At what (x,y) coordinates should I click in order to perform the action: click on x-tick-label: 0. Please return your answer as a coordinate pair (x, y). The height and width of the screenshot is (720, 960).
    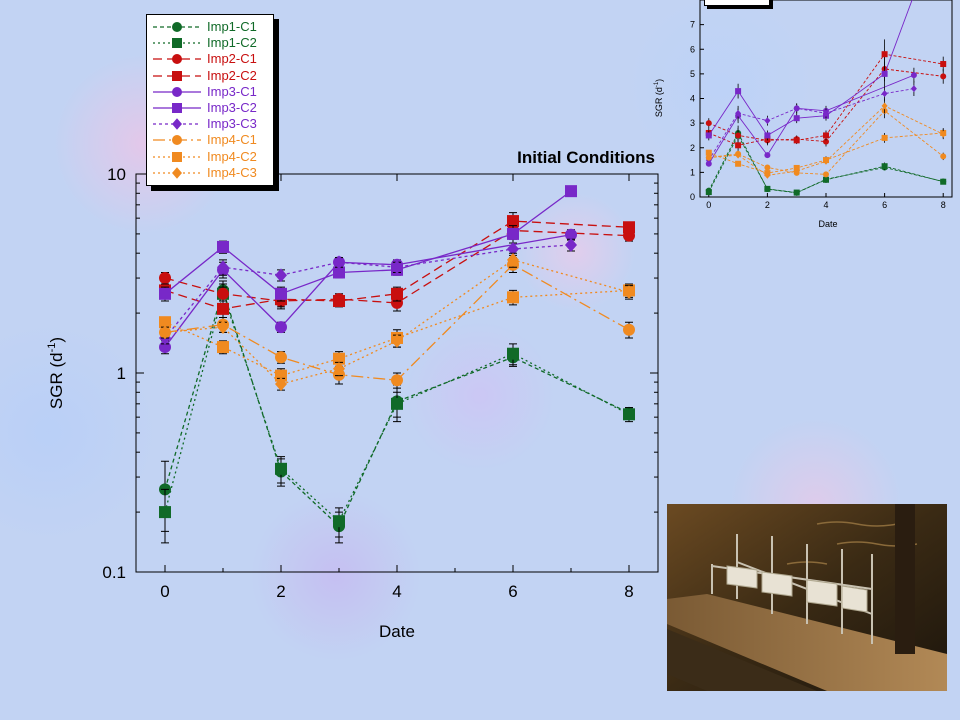
    Looking at the image, I should click on (164, 591).